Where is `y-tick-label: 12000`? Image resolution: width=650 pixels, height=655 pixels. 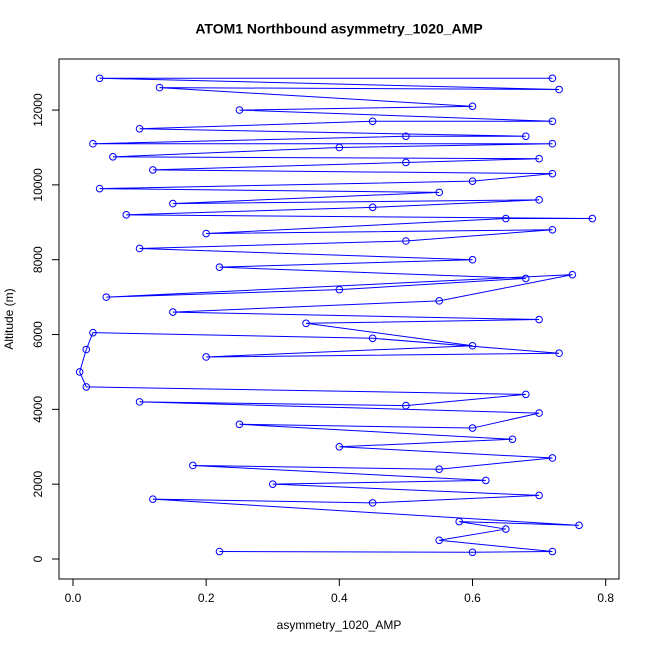 y-tick-label: 12000 is located at coordinates (38, 110).